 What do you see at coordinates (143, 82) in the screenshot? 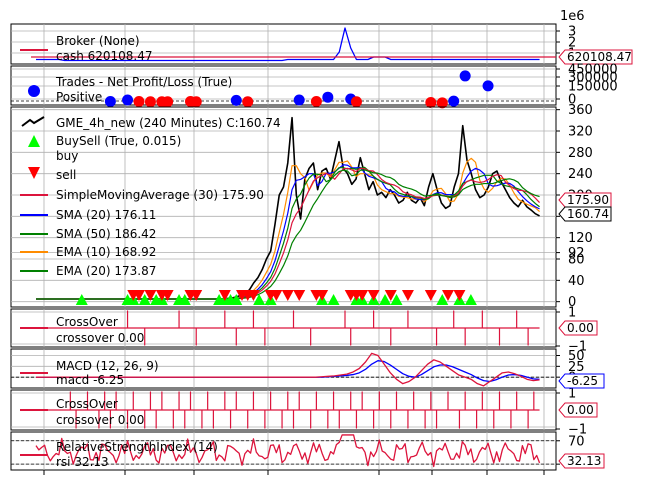
I see `trades-legend-title: Trades - Net Profit/Loss (True)` at bounding box center [143, 82].